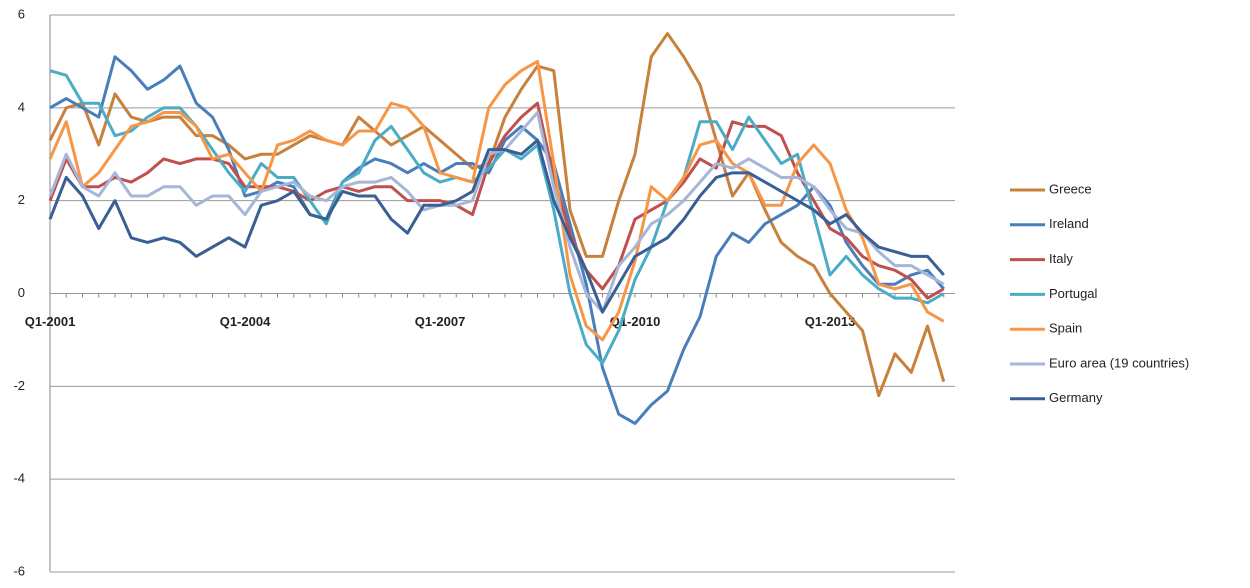 The image size is (1250, 588). I want to click on legend-label: Euro area (19 countries), so click(1119, 362).